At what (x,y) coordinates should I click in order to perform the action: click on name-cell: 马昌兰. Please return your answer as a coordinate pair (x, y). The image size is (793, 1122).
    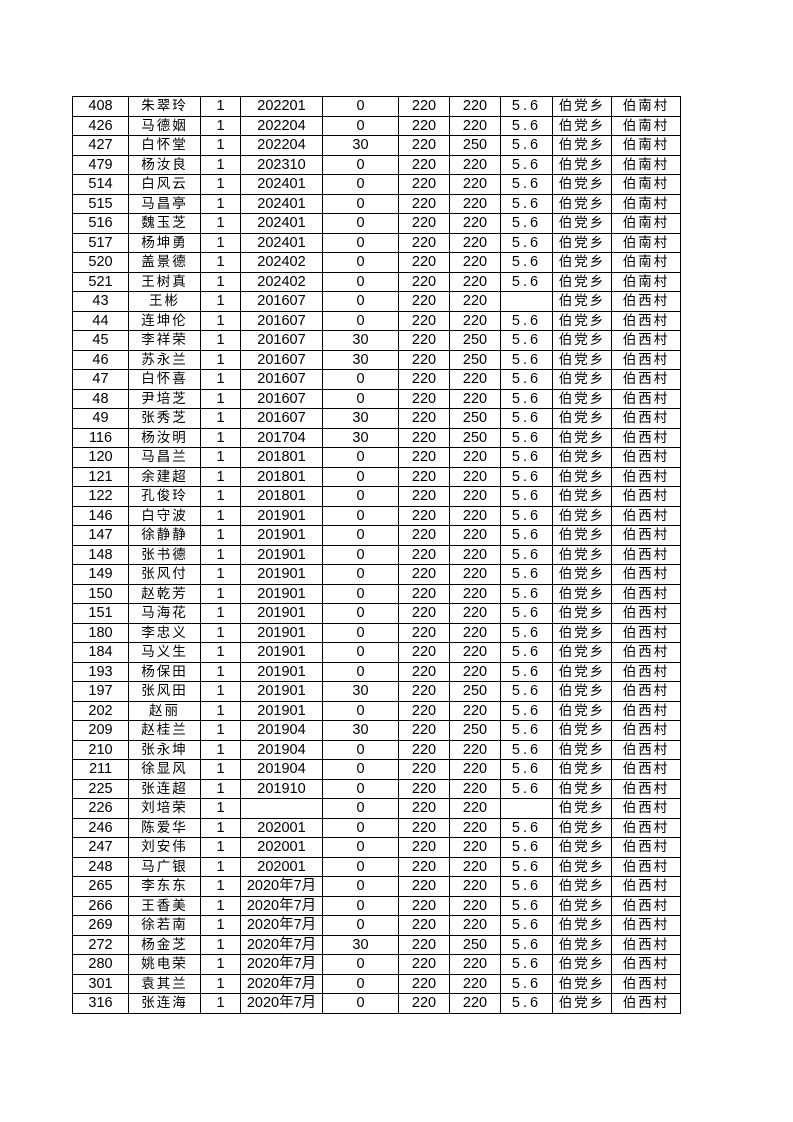
    Looking at the image, I should click on (164, 457).